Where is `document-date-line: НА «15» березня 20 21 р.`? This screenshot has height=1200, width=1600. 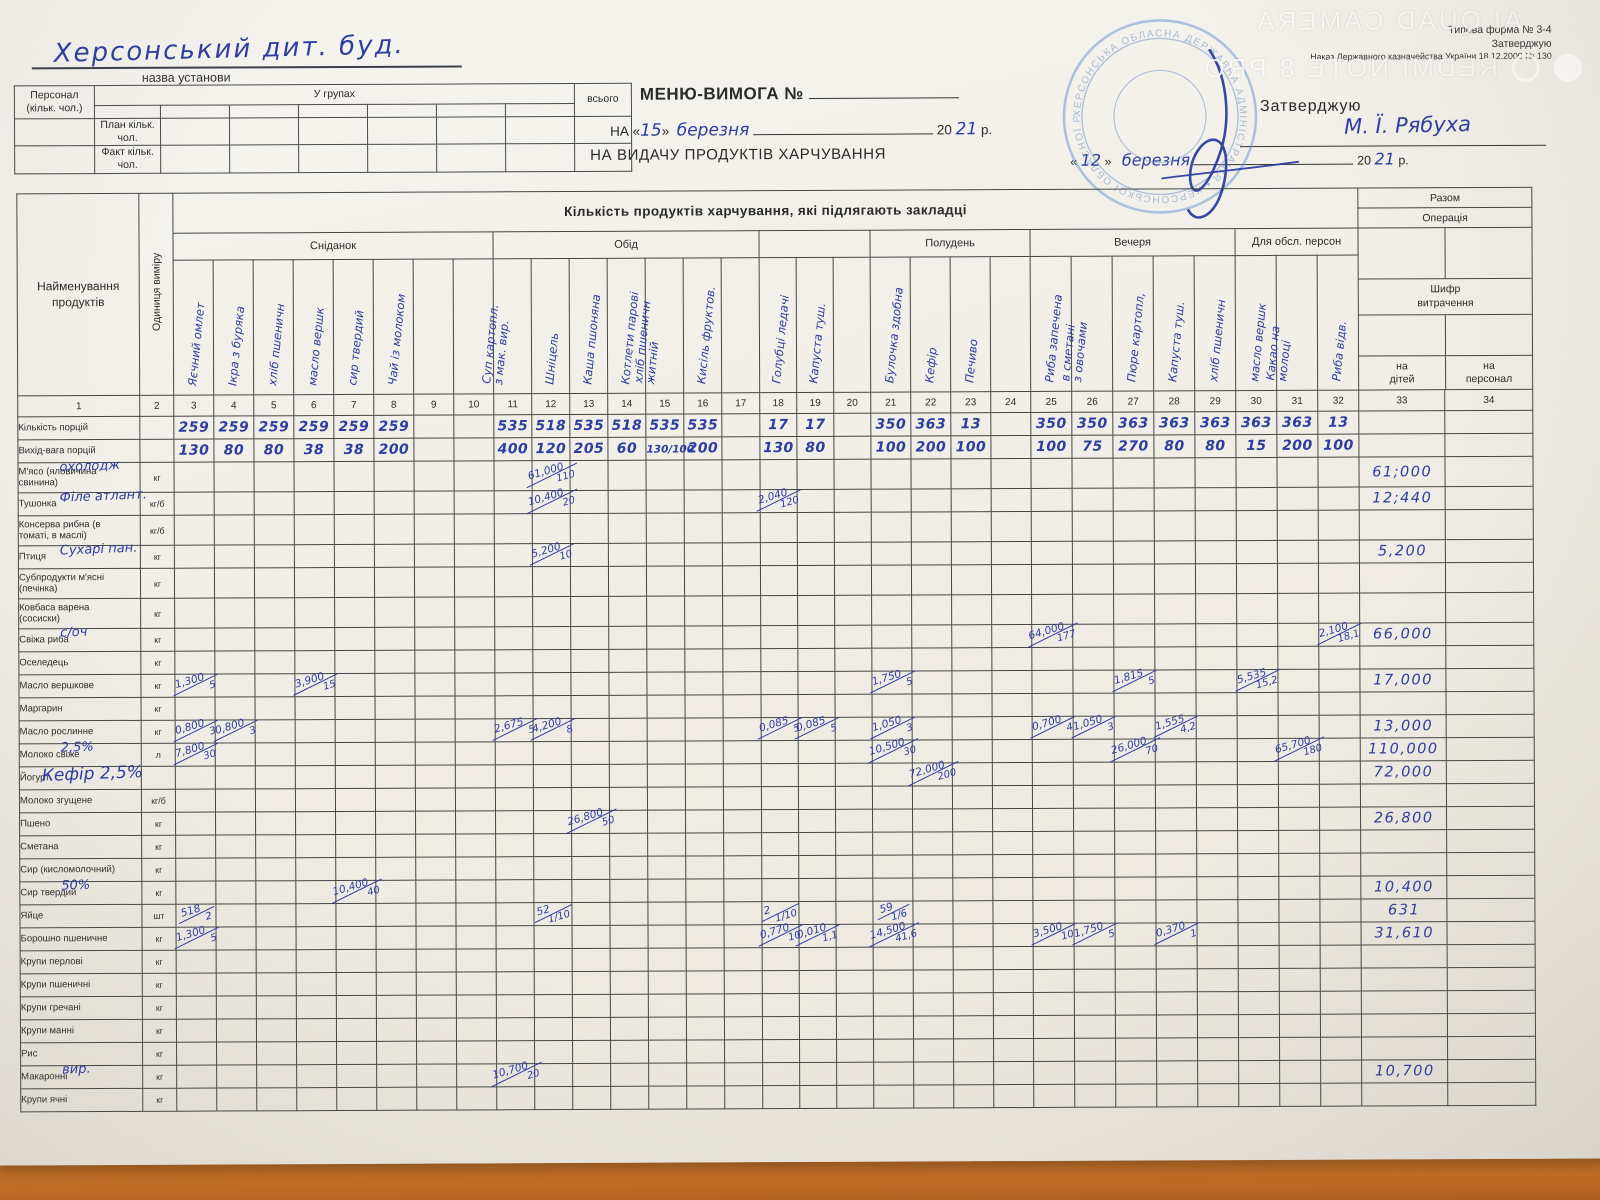
document-date-line: НА «15» березня 20 21 р. is located at coordinates (801, 130).